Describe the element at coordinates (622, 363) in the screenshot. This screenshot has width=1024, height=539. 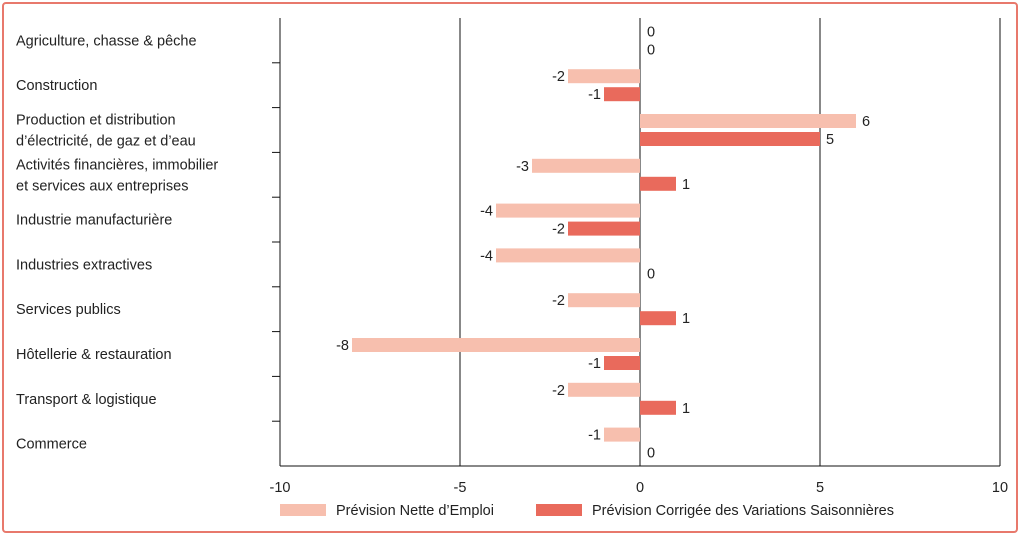
I see `bar-series2-cat8` at that location.